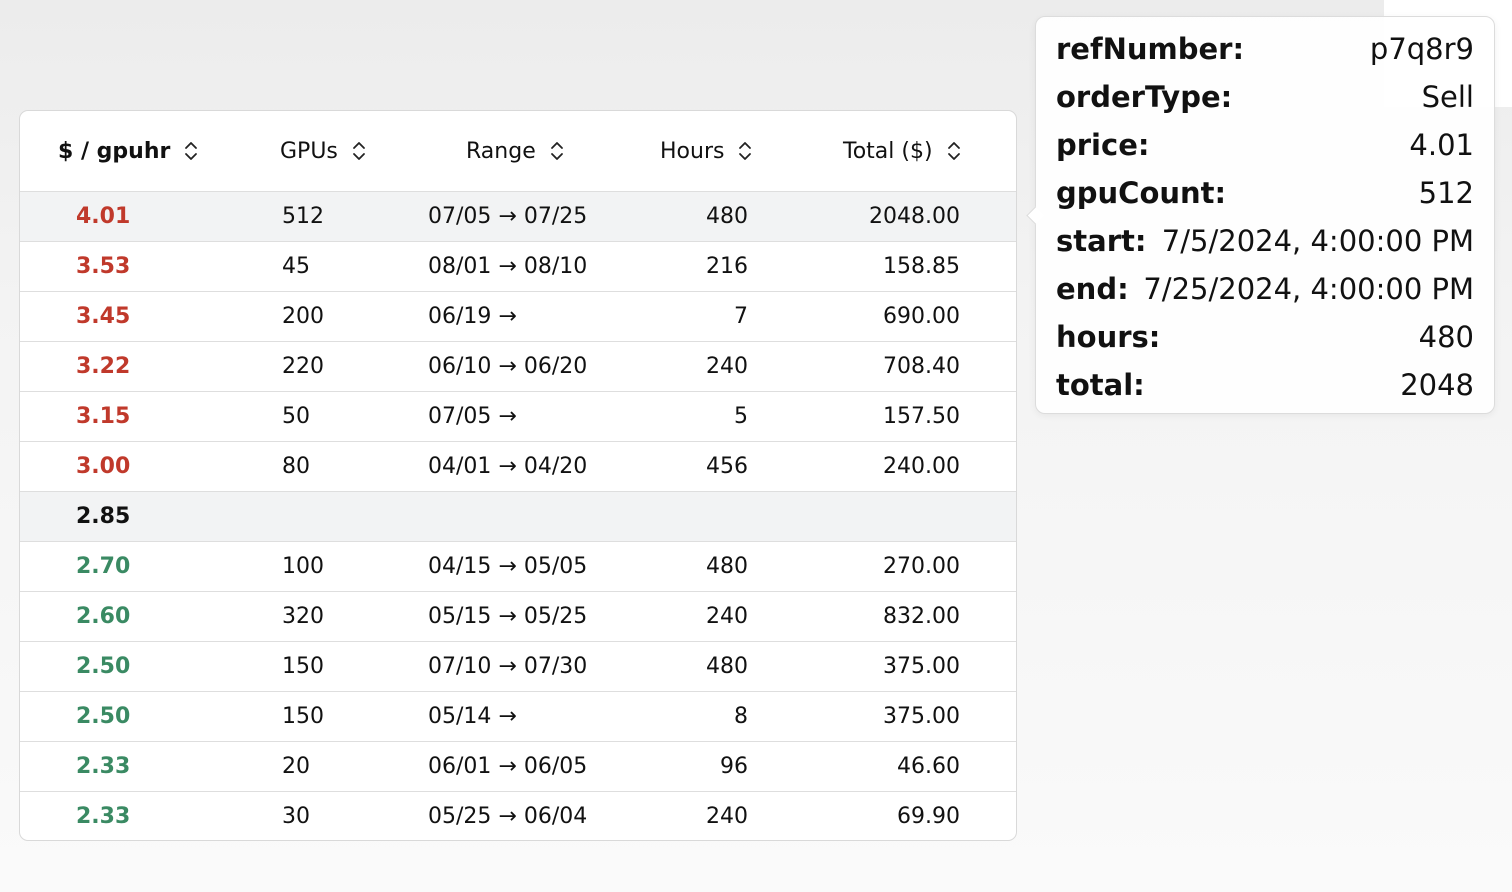 The width and height of the screenshot is (1512, 892). Describe the element at coordinates (472, 316) in the screenshot. I see `range-cell: 06/19 →` at that location.